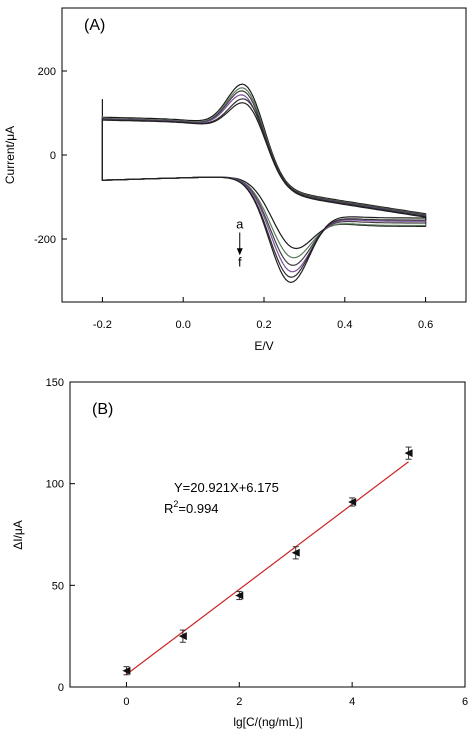 The width and height of the screenshot is (474, 732). Describe the element at coordinates (94, 25) in the screenshot. I see `panel-a-label: (A)` at that location.